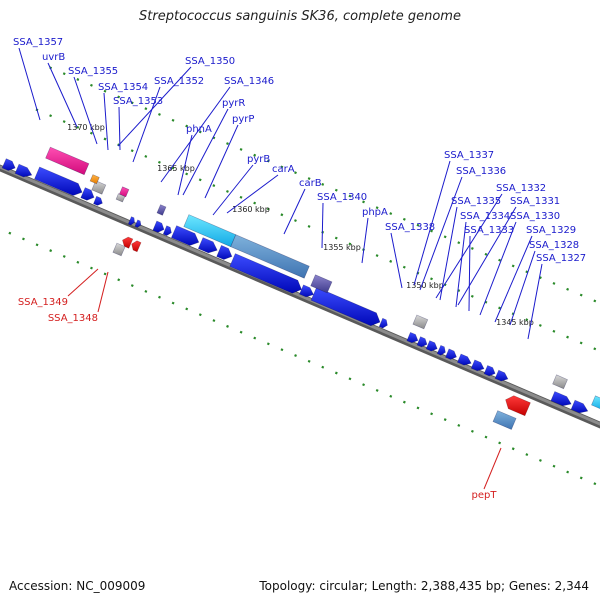  What do you see at coordinates (210, 61) in the screenshot?
I see `gene-label: SSA_1350` at bounding box center [210, 61].